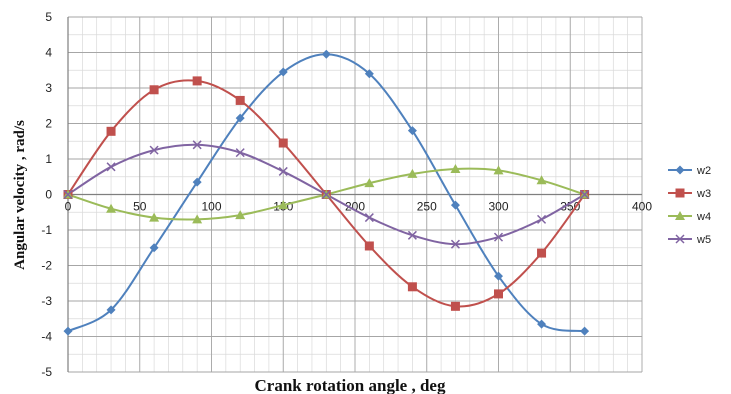  What do you see at coordinates (689, 205) in the screenshot?
I see `legend: w2 w3 w4 w5` at bounding box center [689, 205].